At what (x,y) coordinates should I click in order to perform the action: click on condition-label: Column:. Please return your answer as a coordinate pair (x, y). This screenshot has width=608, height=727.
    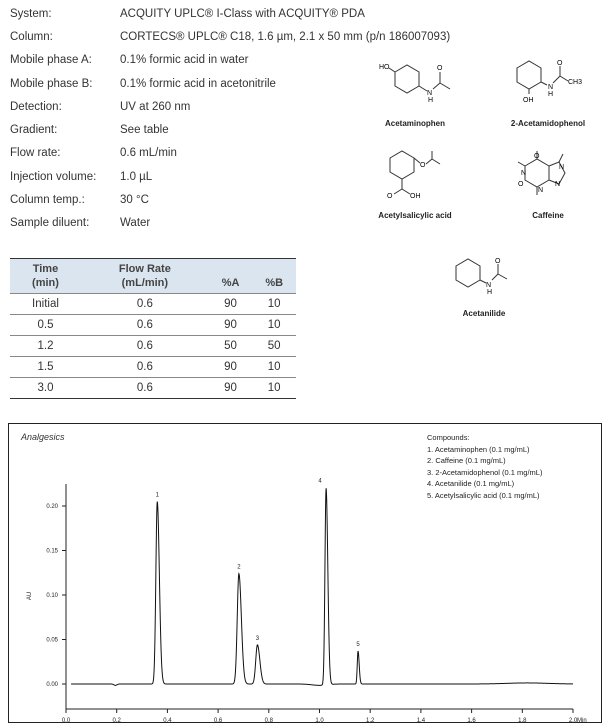
    Looking at the image, I should click on (31, 36).